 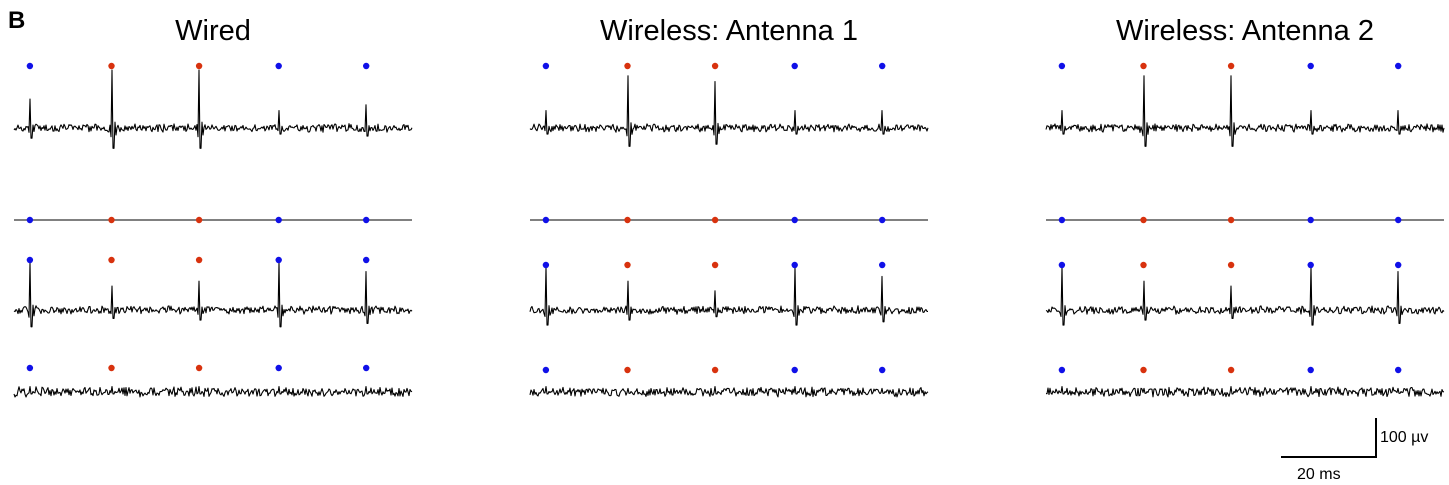 I want to click on panel-title-wired: Wired, so click(x=213, y=31).